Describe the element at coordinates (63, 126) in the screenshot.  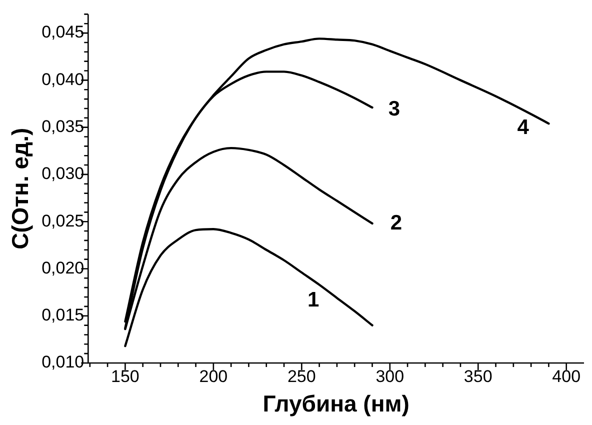
I see `y-tick-label: 0,035` at that location.